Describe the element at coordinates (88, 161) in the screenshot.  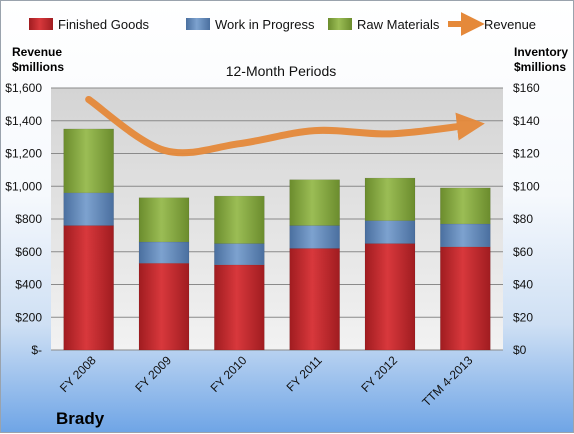
I see `bar-raw-materials-fy-2008` at that location.